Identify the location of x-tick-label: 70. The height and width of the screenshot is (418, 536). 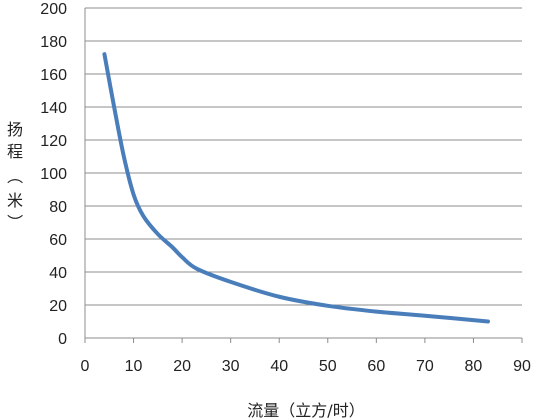
(425, 366).